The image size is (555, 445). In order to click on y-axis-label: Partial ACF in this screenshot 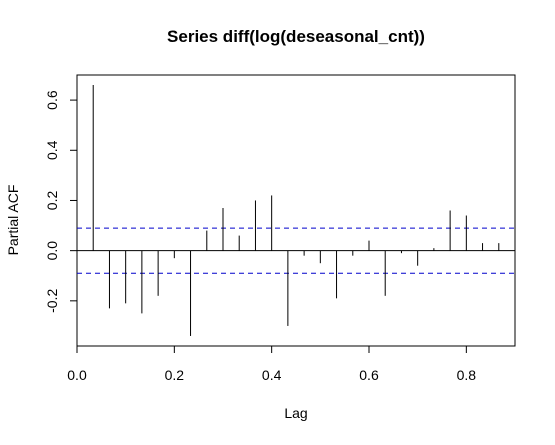, I will do `click(13, 220)`.